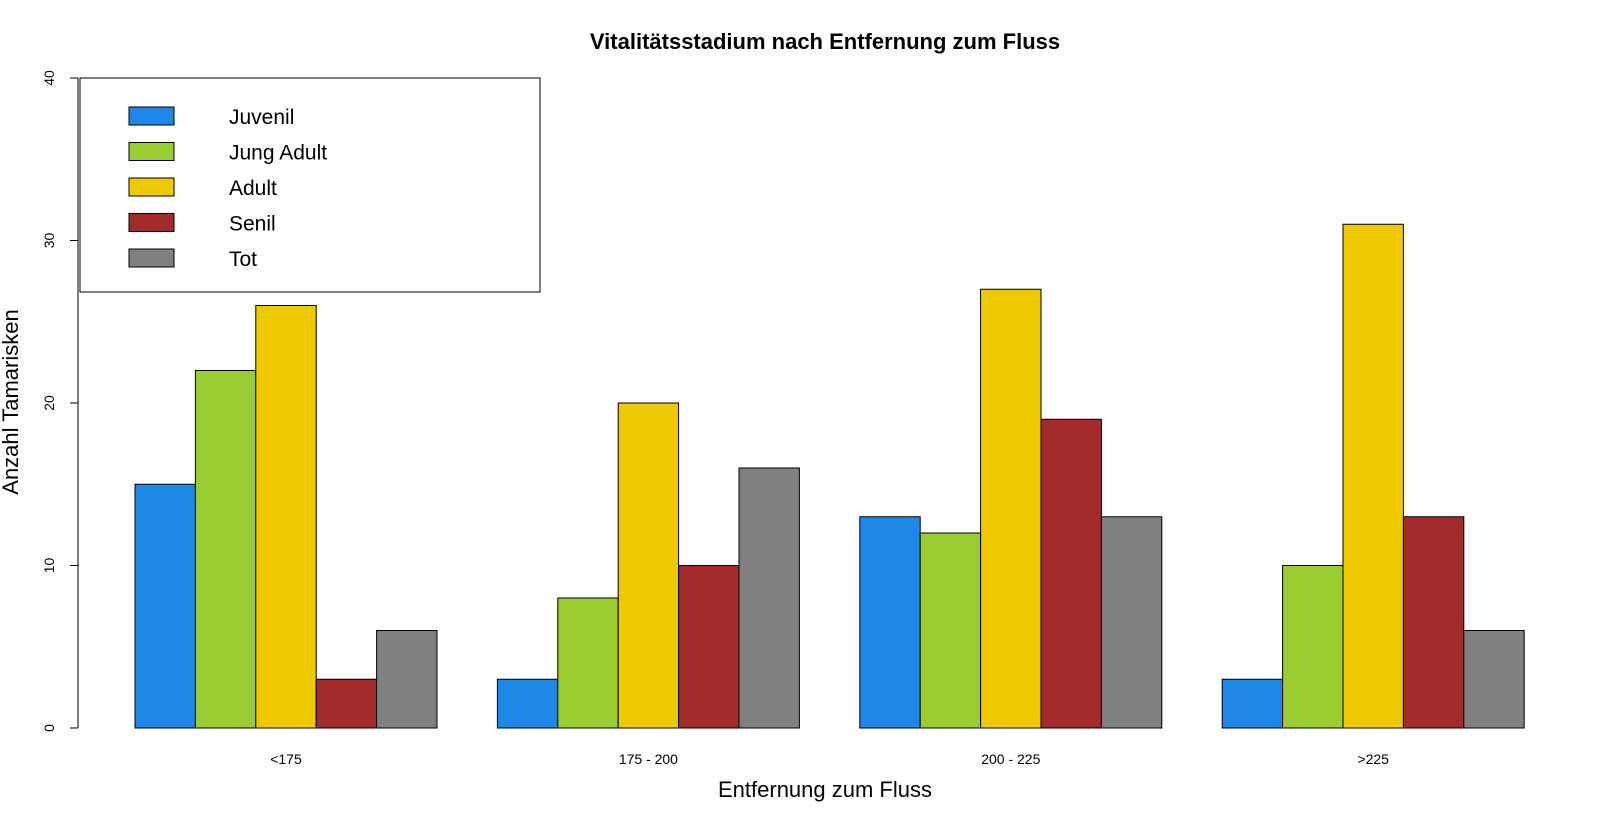 The height and width of the screenshot is (817, 1600). Describe the element at coordinates (253, 188) in the screenshot. I see `legend-label: Adult` at that location.